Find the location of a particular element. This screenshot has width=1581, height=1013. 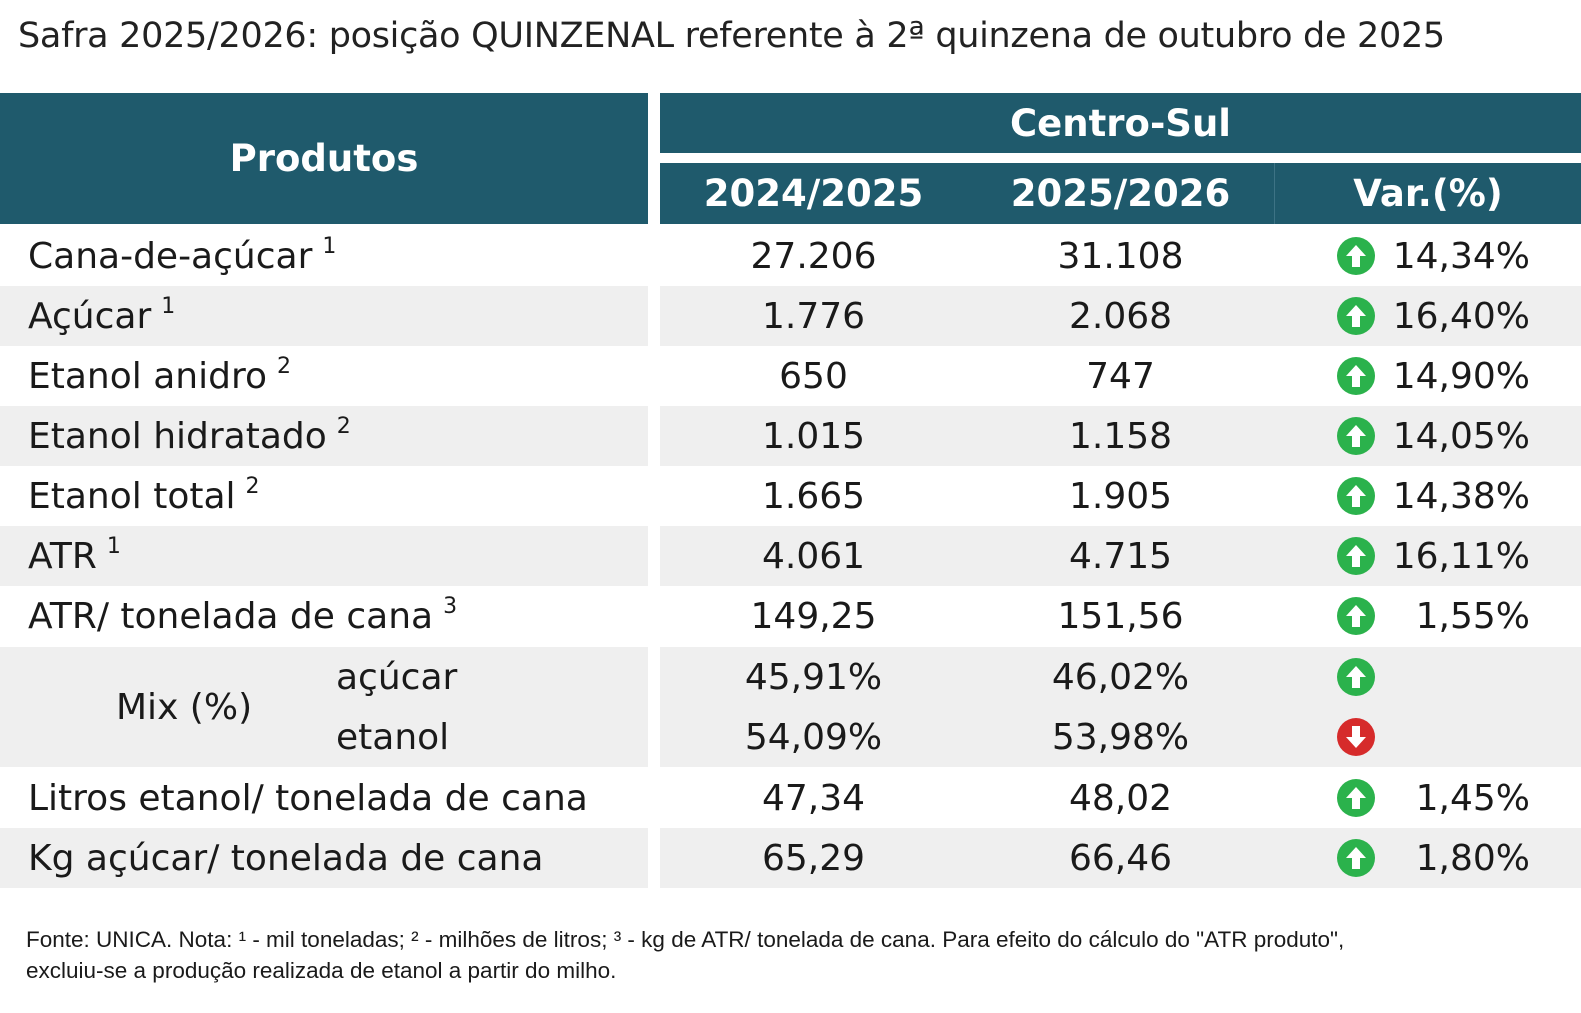

arrow-down-circle-icon is located at coordinates (1356, 737).